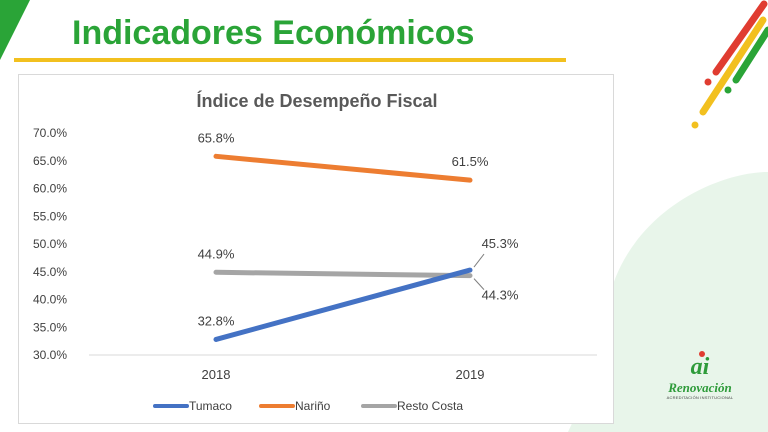 The image size is (768, 432). What do you see at coordinates (50, 272) in the screenshot?
I see `y-tick-label: 45.0%` at bounding box center [50, 272].